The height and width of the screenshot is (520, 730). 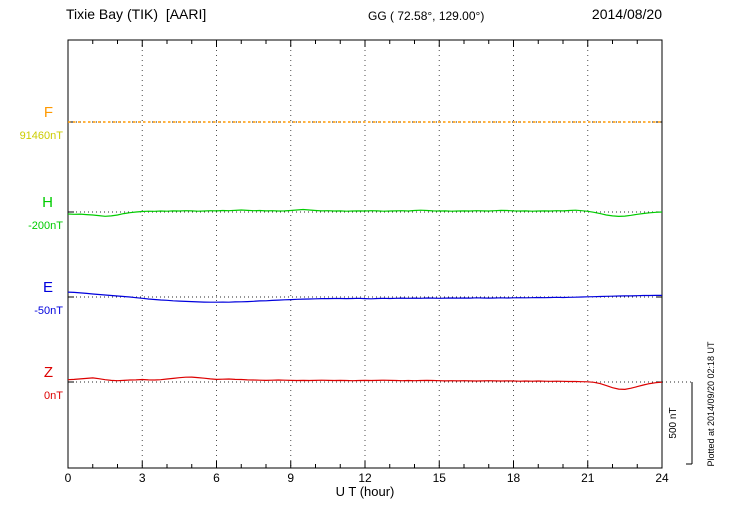 I want to click on x-tick-label: 21, so click(x=588, y=478).